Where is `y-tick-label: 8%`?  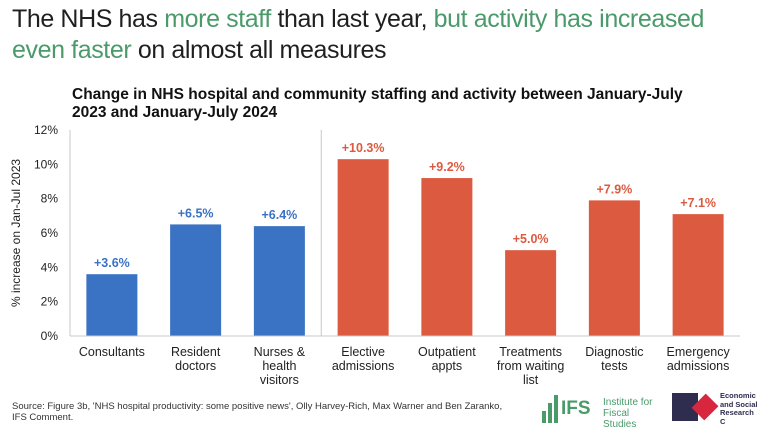 y-tick-label: 8% is located at coordinates (50, 199).